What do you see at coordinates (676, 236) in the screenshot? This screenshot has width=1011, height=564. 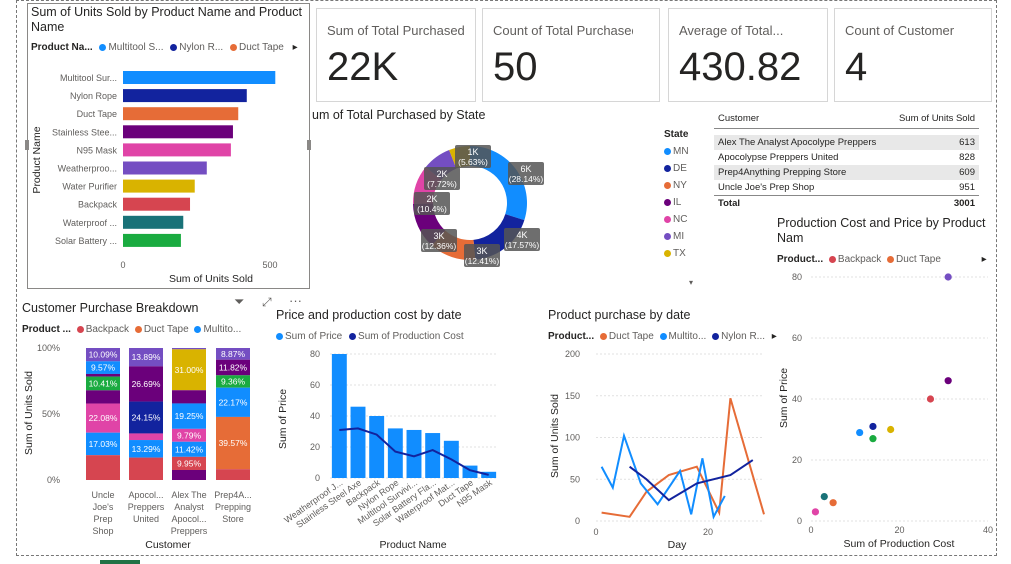 I see `donut-legend-item: MI` at bounding box center [676, 236].